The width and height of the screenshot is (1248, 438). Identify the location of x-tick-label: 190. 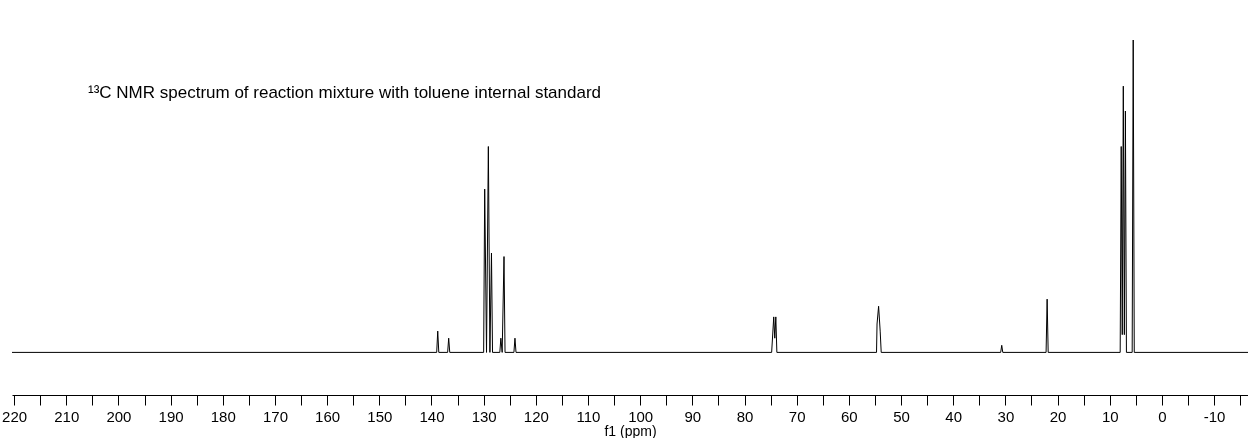
(171, 416).